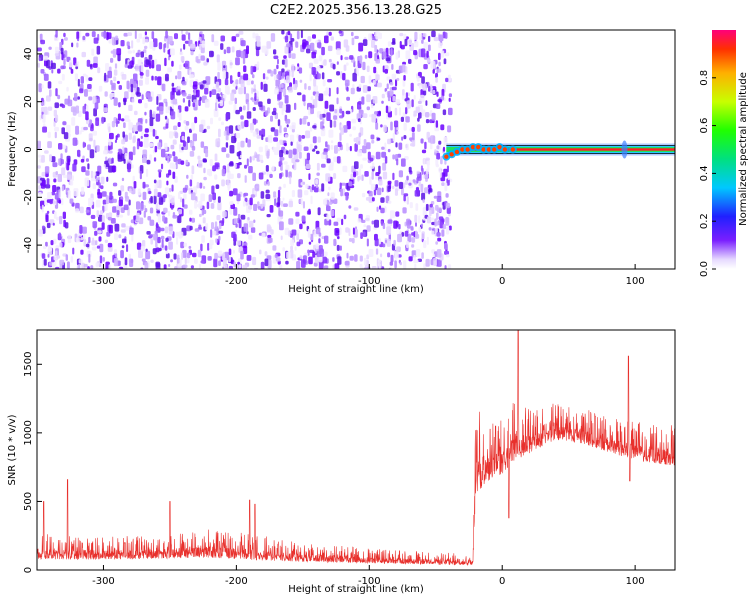 This screenshot has width=750, height=600. Describe the element at coordinates (369, 581) in the screenshot. I see `bottom-x-tick-label: -100` at that location.